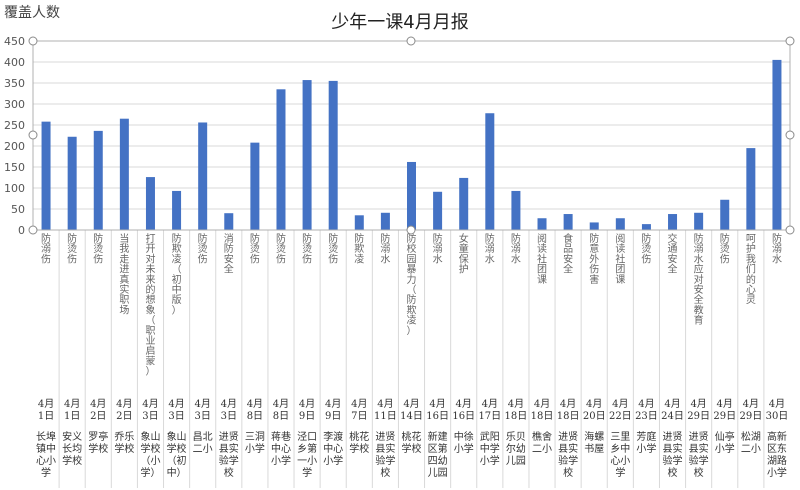 This screenshot has height=490, width=800. I want to click on y-tick-label: 0, so click(21, 230).